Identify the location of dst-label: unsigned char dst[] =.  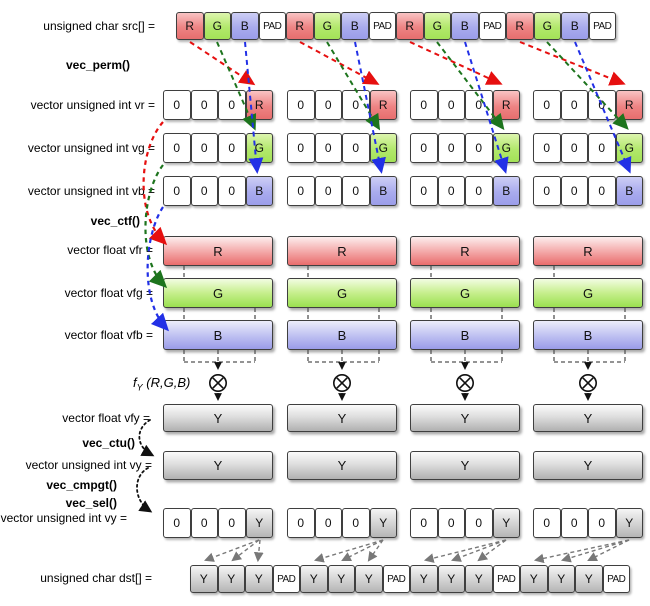
(96, 578).